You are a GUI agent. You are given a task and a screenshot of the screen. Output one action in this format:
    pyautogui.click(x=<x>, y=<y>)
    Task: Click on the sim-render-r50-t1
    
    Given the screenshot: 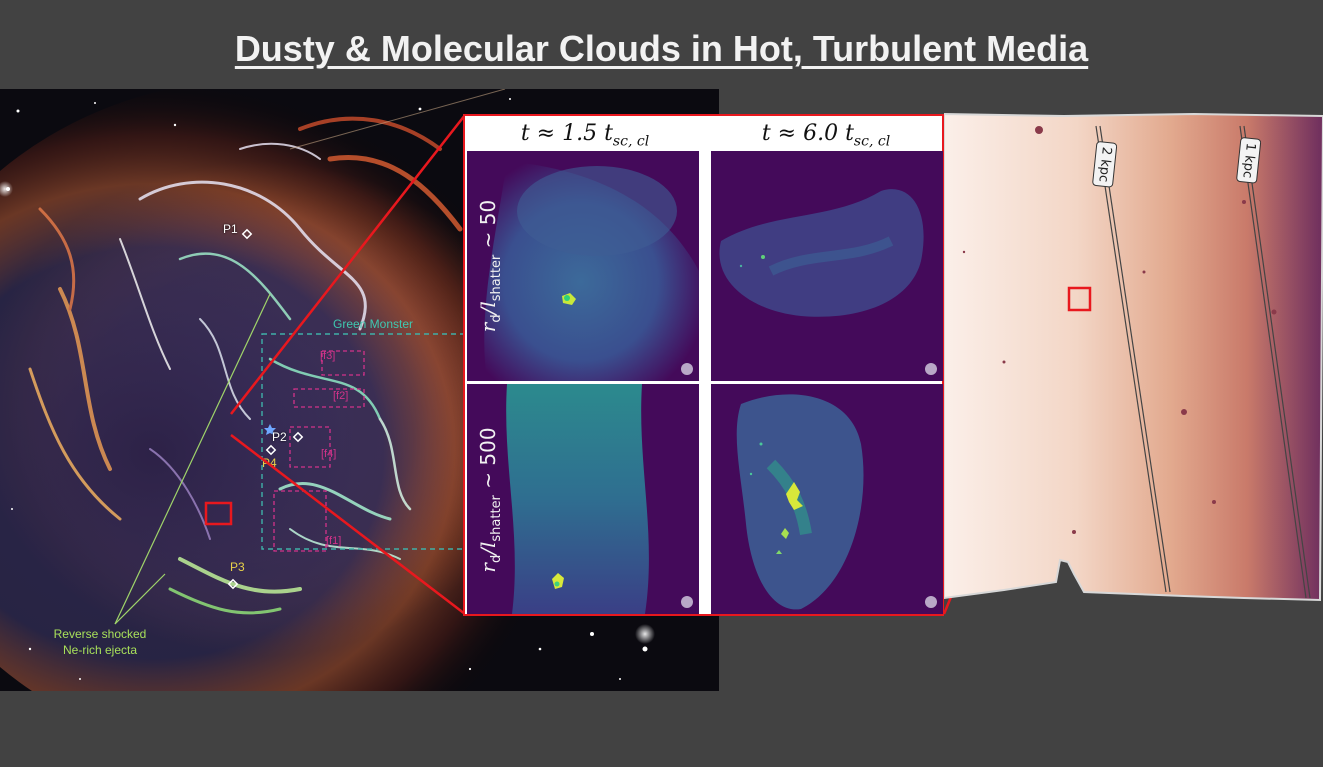 What is the action you would take?
    pyautogui.click(x=591, y=271)
    